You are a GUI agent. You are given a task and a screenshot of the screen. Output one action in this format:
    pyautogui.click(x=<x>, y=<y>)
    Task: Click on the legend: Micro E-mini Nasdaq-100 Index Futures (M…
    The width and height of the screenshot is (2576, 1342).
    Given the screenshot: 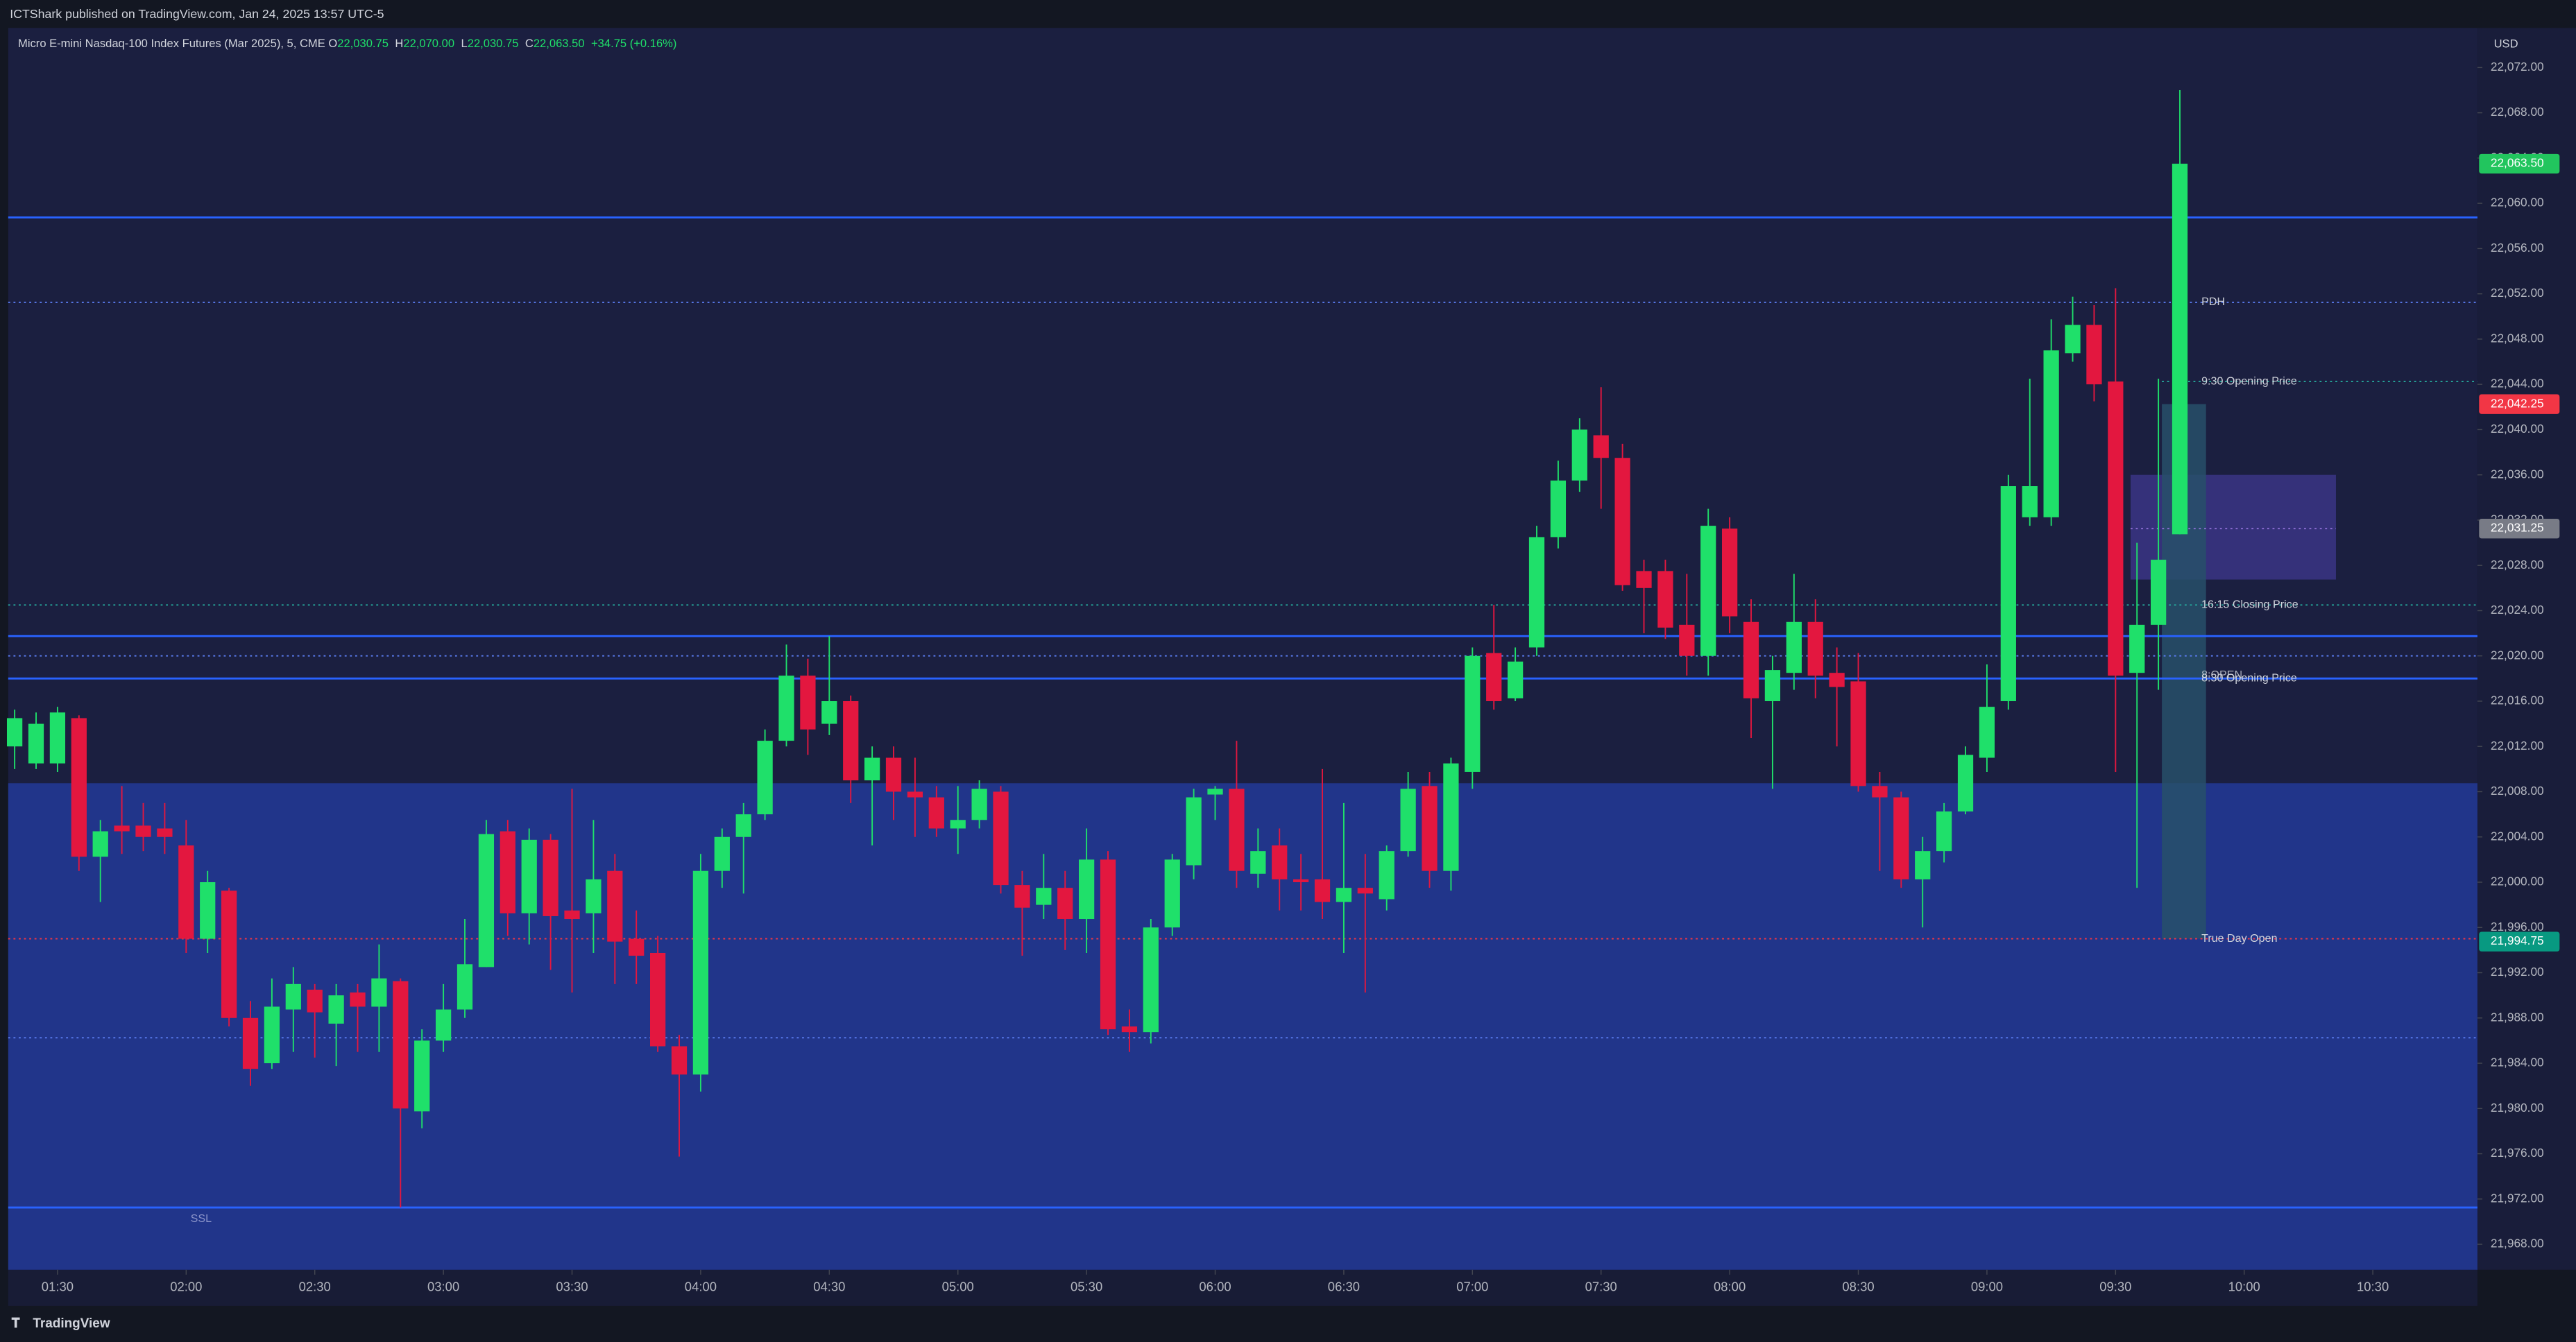 What is the action you would take?
    pyautogui.click(x=347, y=43)
    